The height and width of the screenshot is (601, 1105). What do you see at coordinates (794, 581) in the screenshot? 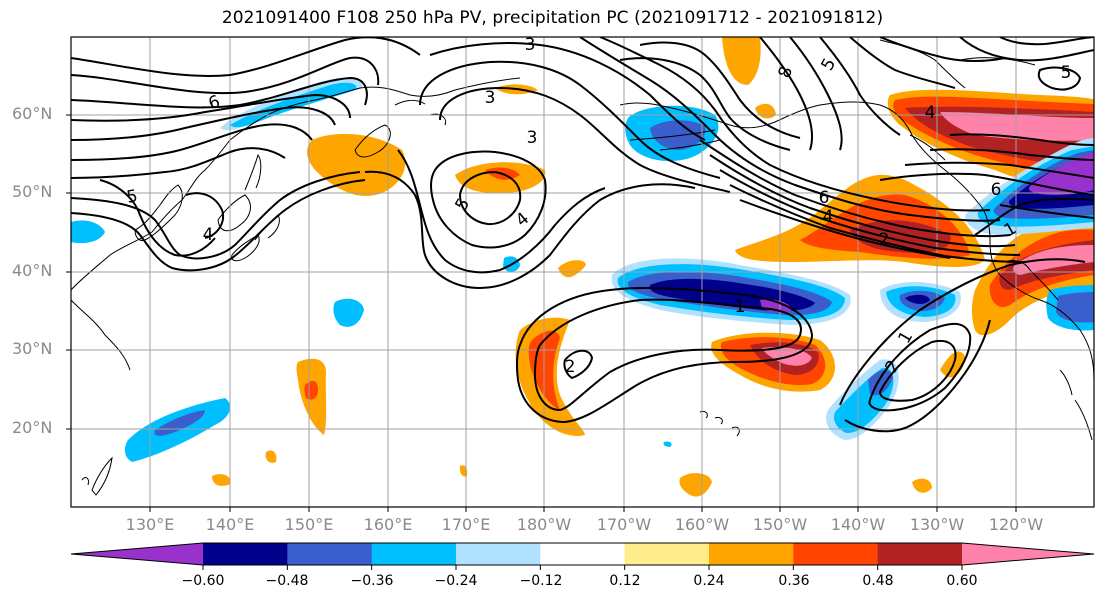
I see `colorbar-tick-label: 0.36` at bounding box center [794, 581].